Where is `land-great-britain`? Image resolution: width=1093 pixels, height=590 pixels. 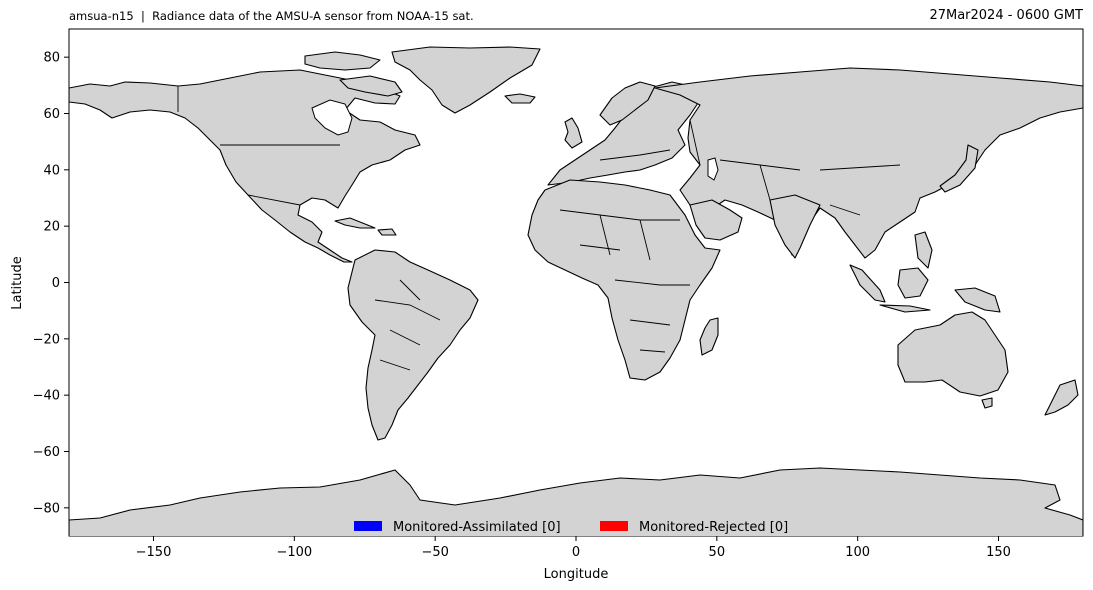
land-great-britain is located at coordinates (573, 133).